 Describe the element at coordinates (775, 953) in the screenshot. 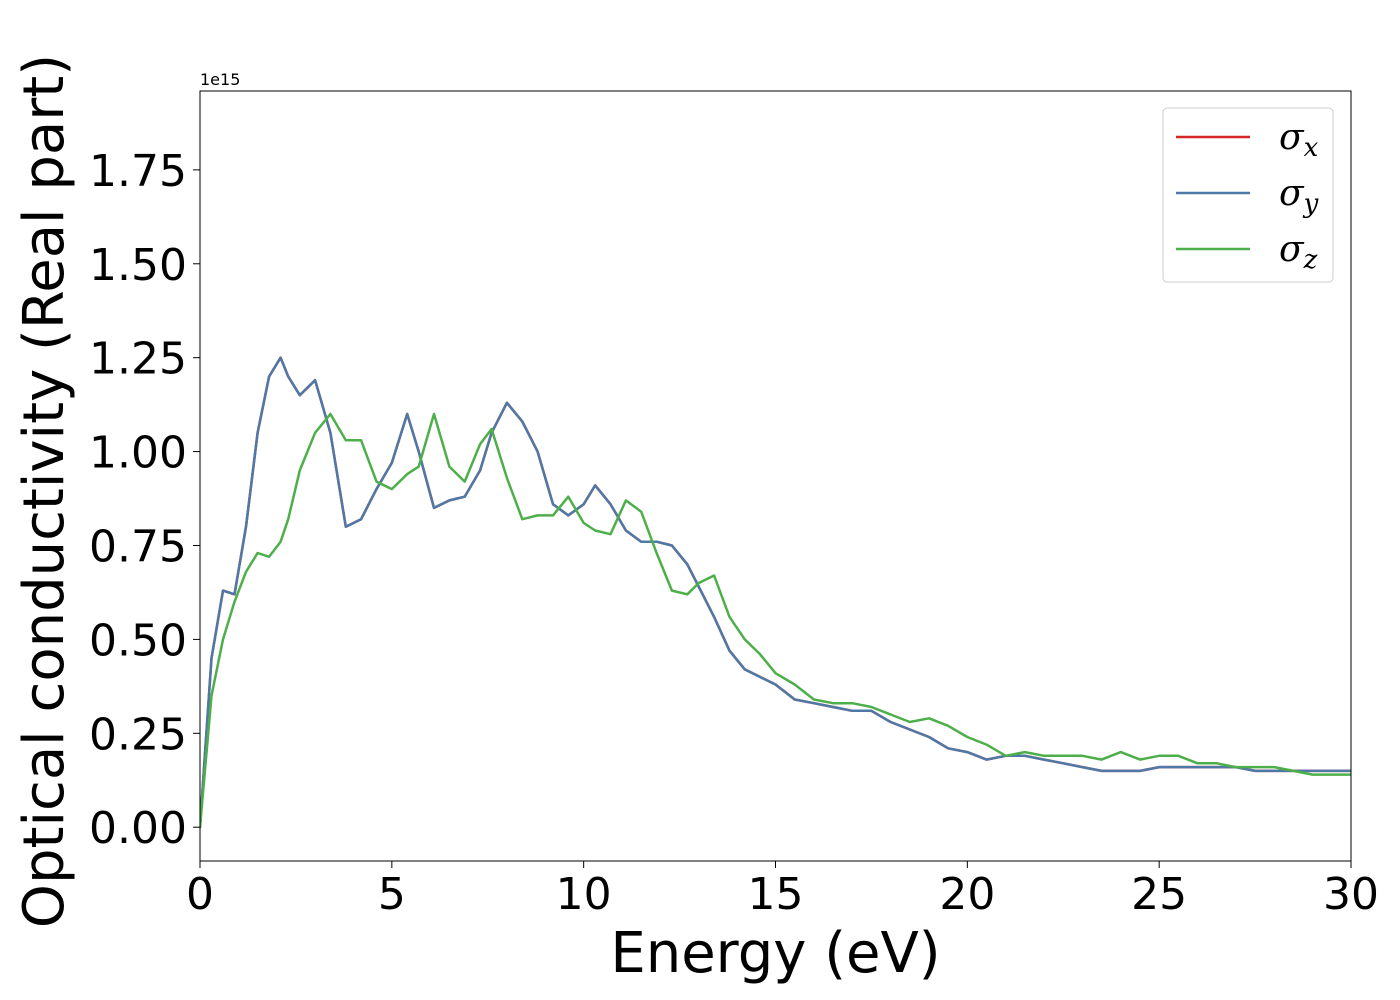

I see `x-axis-title: Energy (eV)` at that location.